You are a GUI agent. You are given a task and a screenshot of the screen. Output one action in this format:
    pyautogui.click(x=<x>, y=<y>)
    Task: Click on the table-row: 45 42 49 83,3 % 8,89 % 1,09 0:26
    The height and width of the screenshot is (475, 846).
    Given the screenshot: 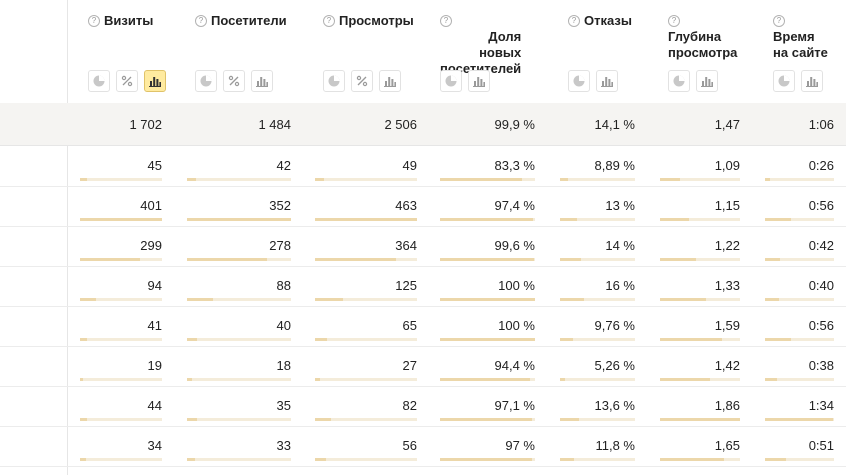 What is the action you would take?
    pyautogui.click(x=423, y=167)
    